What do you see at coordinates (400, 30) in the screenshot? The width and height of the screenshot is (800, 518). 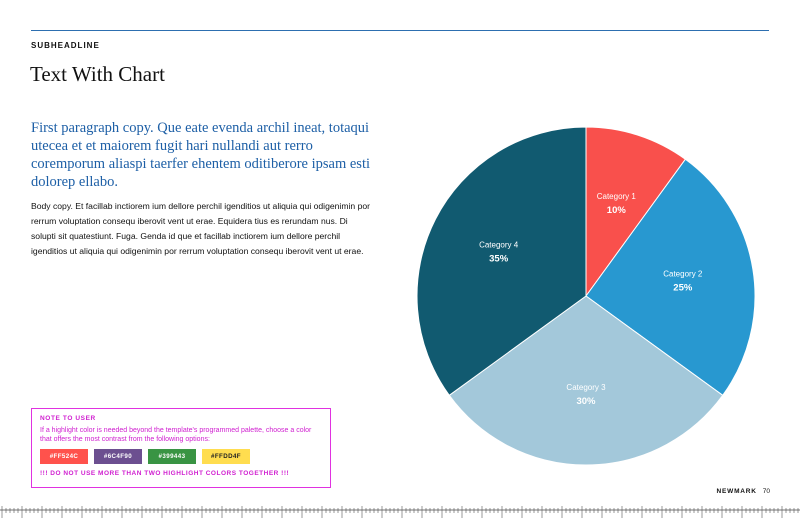 I see `top-rule` at bounding box center [400, 30].